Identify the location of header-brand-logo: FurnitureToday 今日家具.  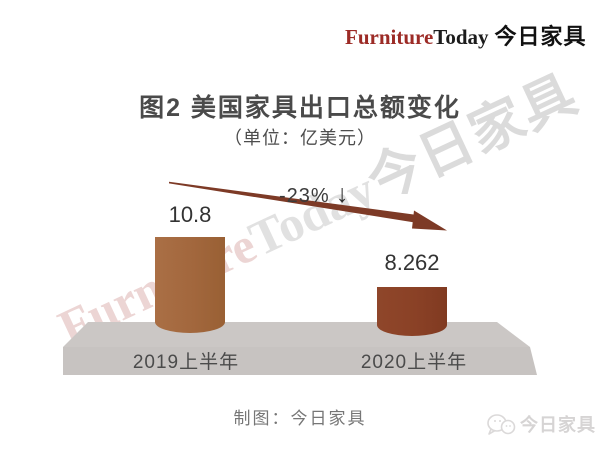
(466, 38).